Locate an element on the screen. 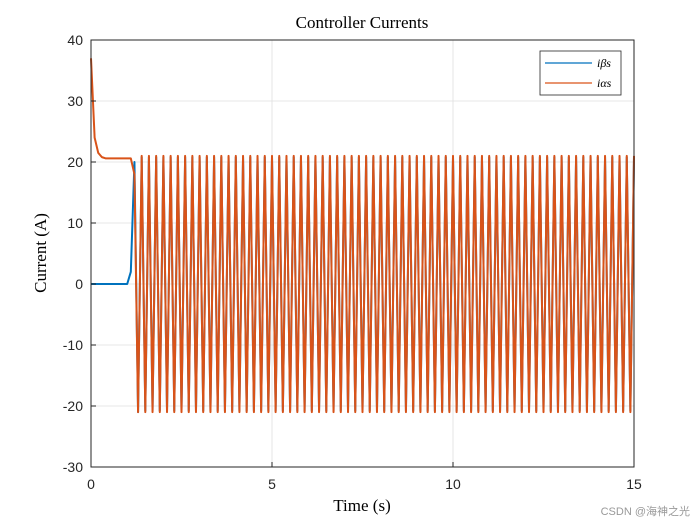 This screenshot has width=700, height=525. y-tick-label: 0 is located at coordinates (79, 284).